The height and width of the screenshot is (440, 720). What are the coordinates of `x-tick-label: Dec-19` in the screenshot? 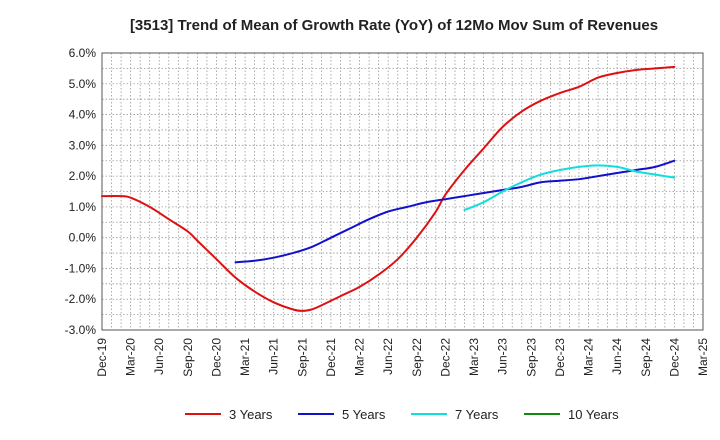 It's located at (102, 357).